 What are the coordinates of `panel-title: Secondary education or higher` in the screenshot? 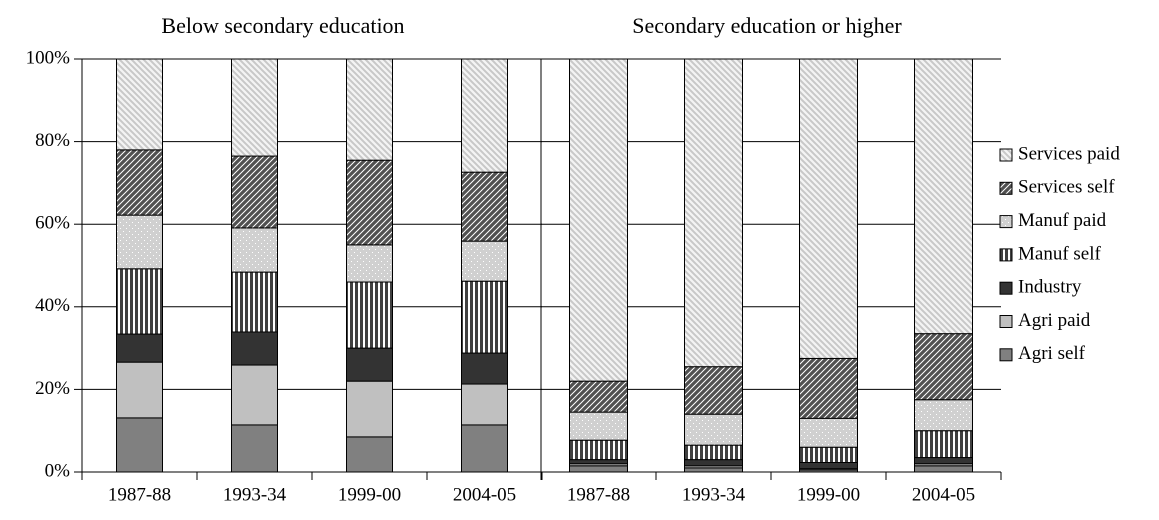 It's located at (767, 25).